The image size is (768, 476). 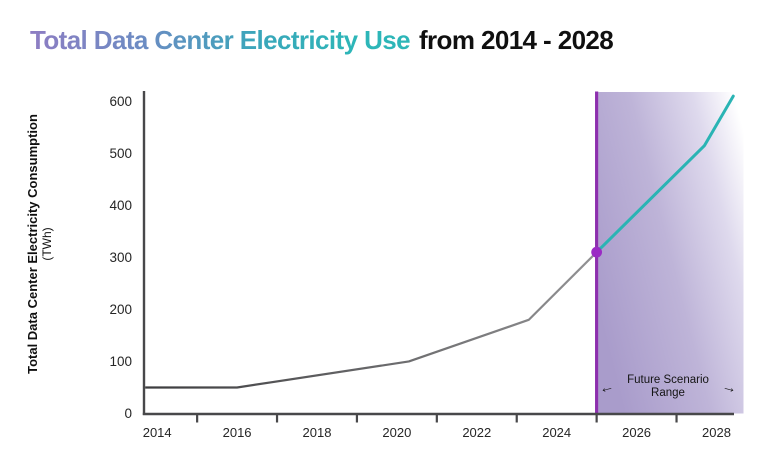 What do you see at coordinates (157, 432) in the screenshot?
I see `x-tick-label: 2014` at bounding box center [157, 432].